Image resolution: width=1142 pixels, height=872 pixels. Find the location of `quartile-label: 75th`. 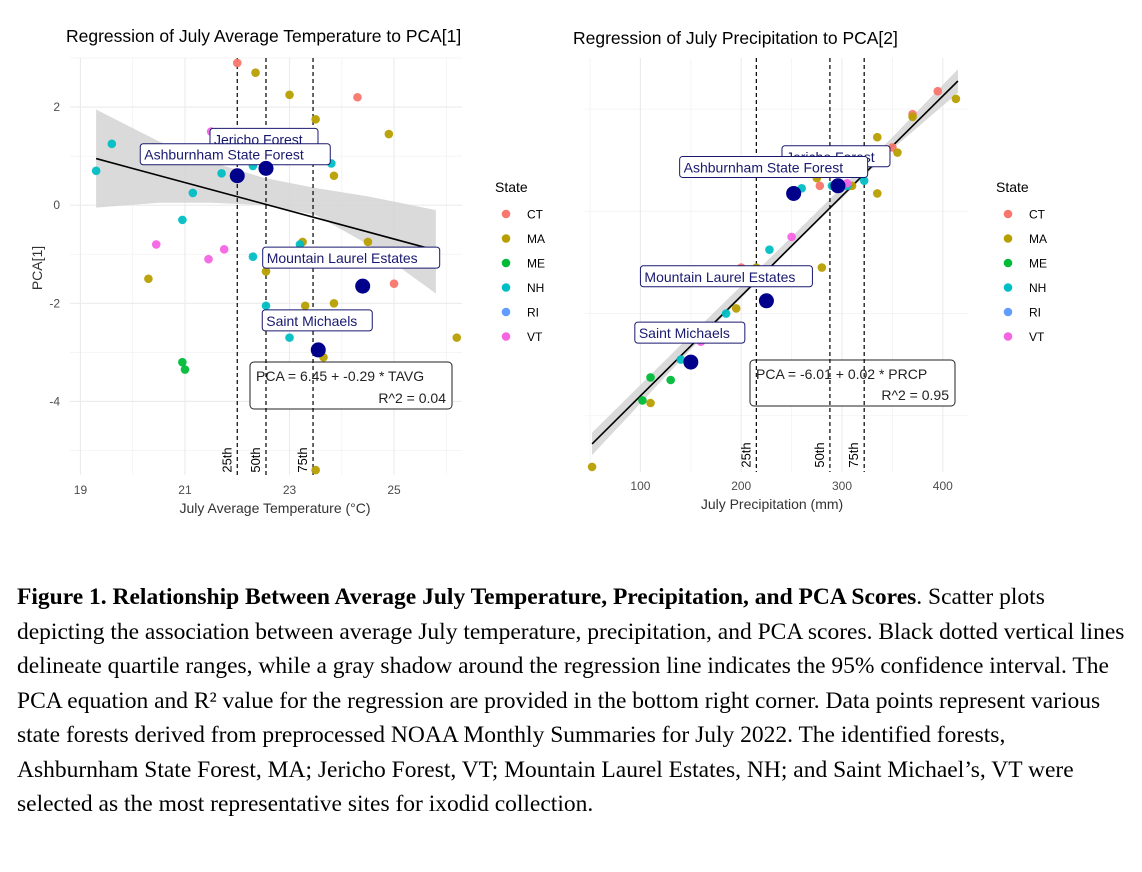

quartile-label: 75th is located at coordinates (302, 459).